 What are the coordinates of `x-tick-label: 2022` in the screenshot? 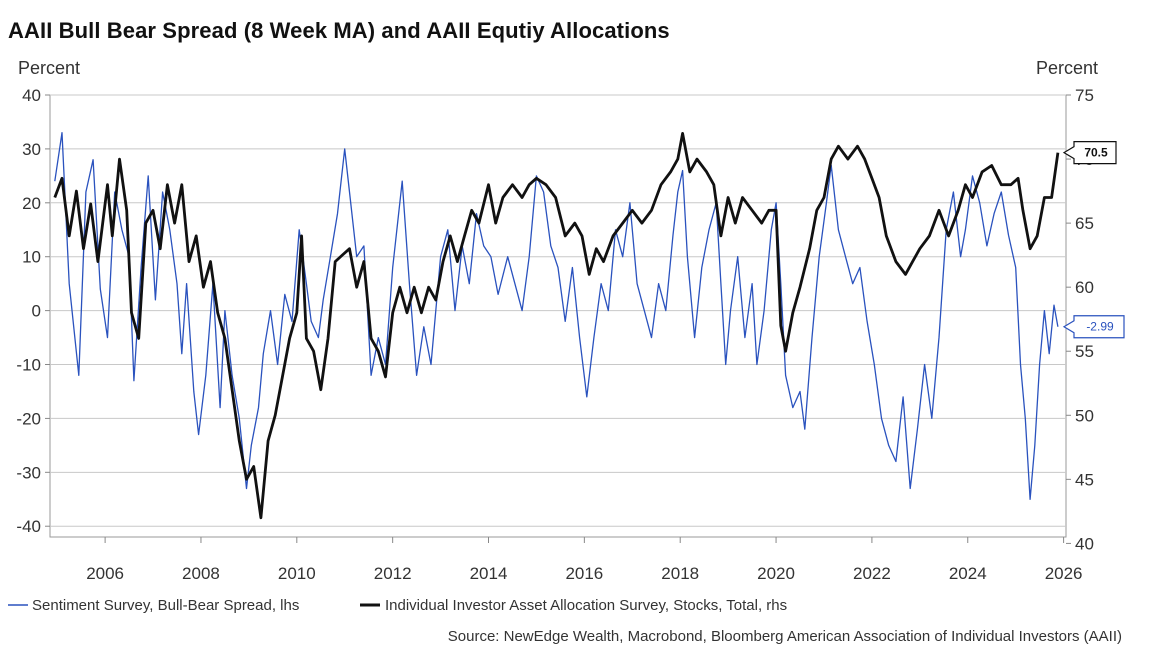 It's located at (872, 573).